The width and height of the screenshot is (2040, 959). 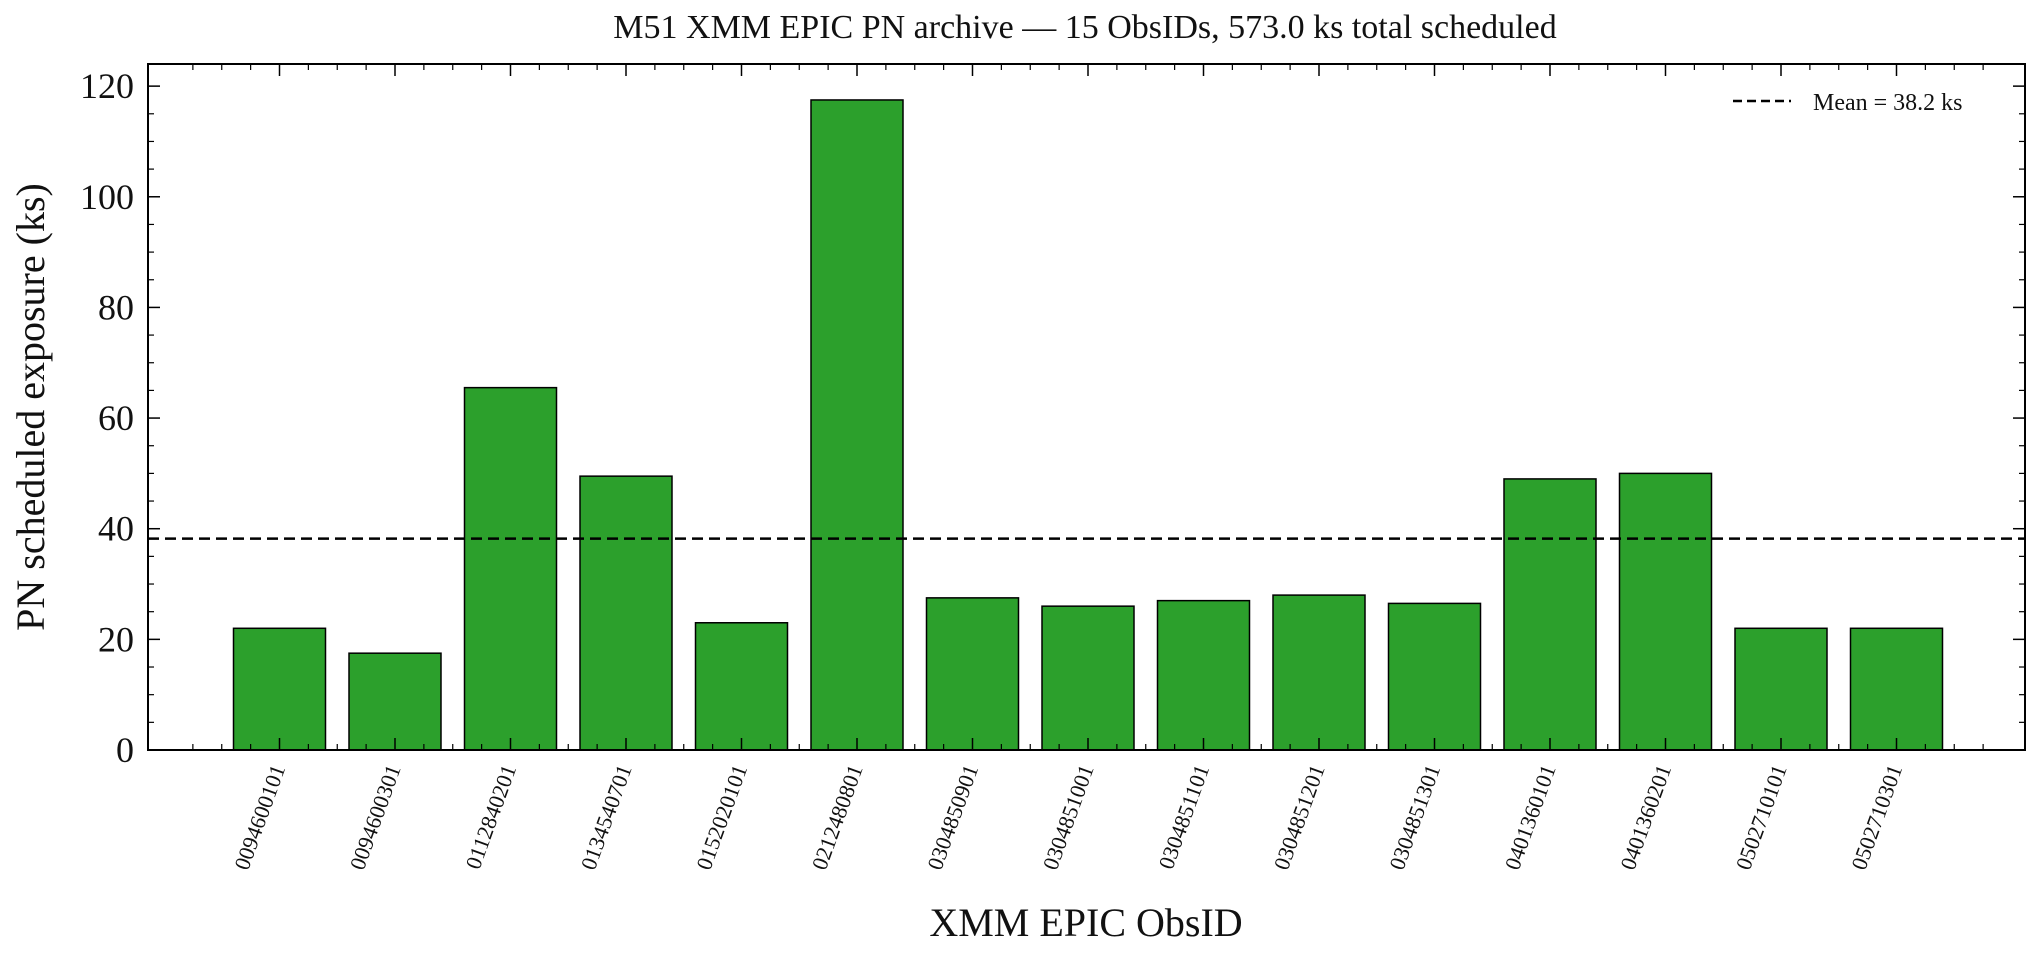 What do you see at coordinates (30, 407) in the screenshot?
I see `y-axis-label: PN scheduled exposure (ks)` at bounding box center [30, 407].